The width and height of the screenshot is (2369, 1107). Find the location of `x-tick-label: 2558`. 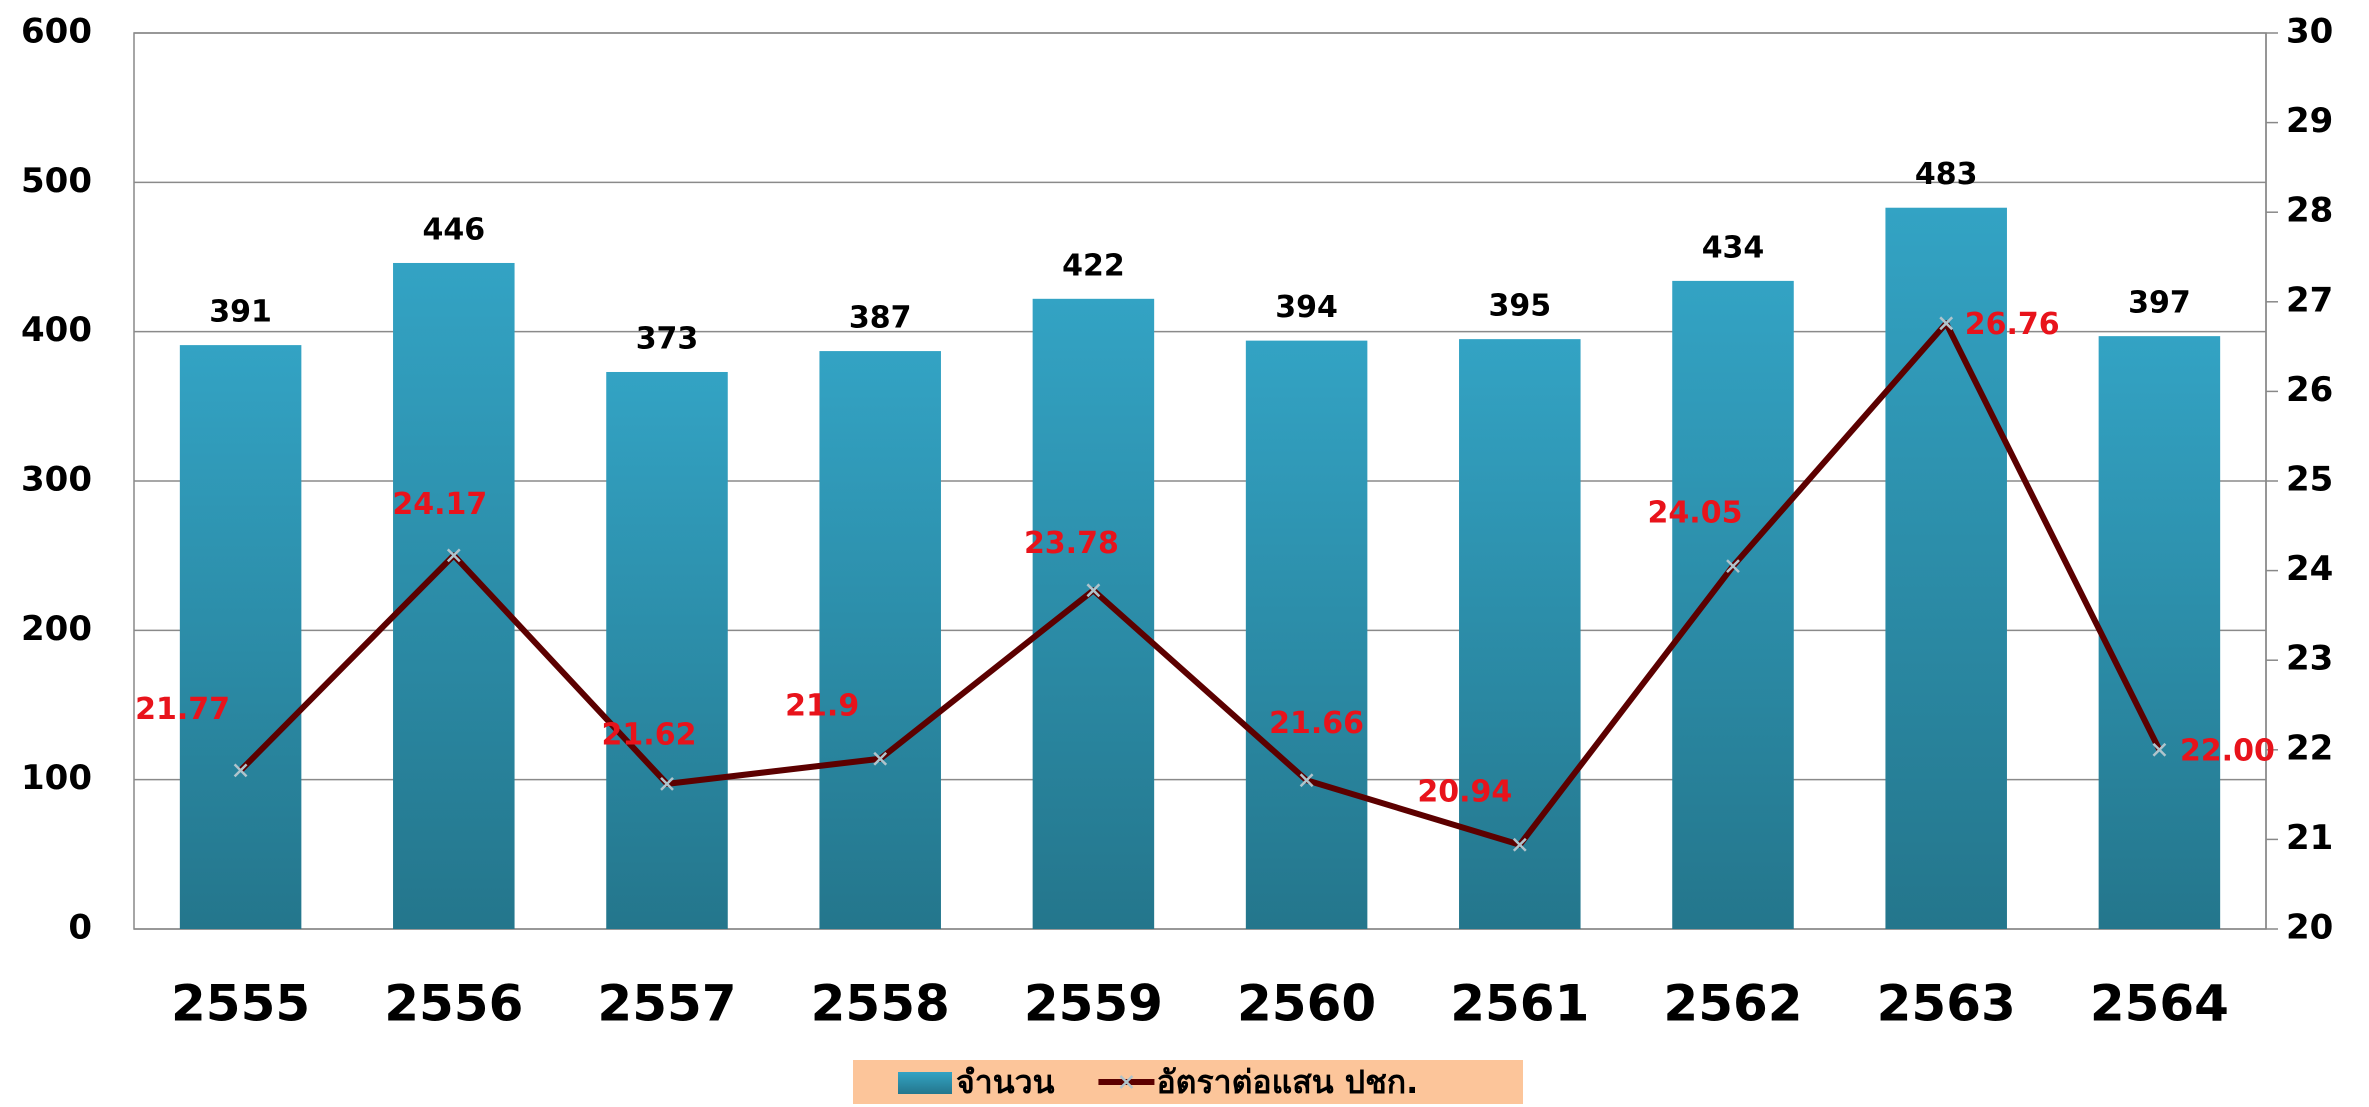

x-tick-label: 2558 is located at coordinates (880, 1004).